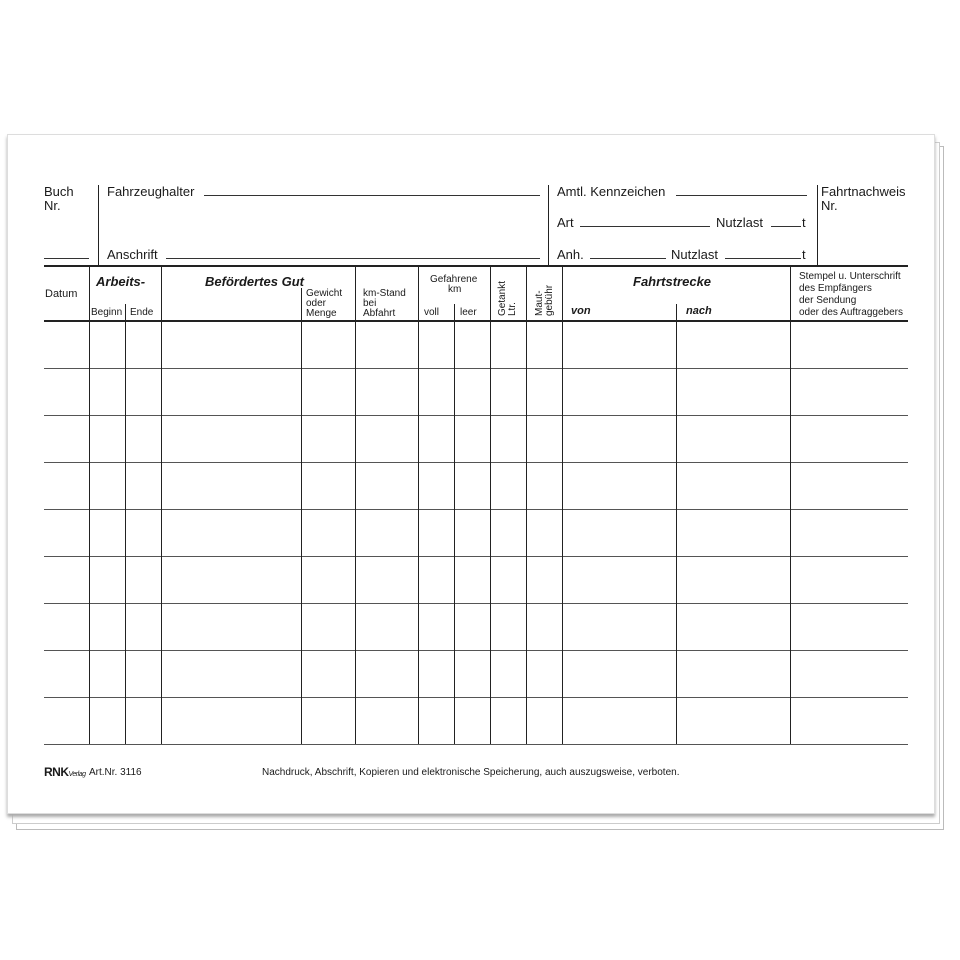  I want to click on col-beginn: Beginn, so click(107, 312).